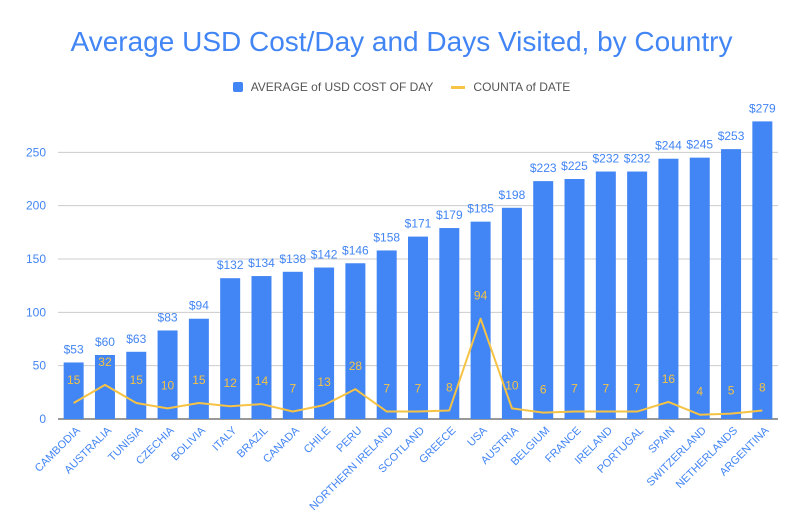 The height and width of the screenshot is (532, 803). I want to click on bar-value-label: $185, so click(480, 209).